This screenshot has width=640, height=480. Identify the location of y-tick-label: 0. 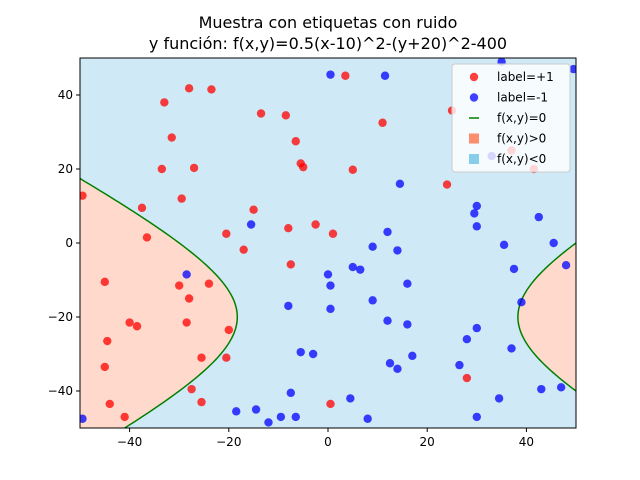
(69, 243).